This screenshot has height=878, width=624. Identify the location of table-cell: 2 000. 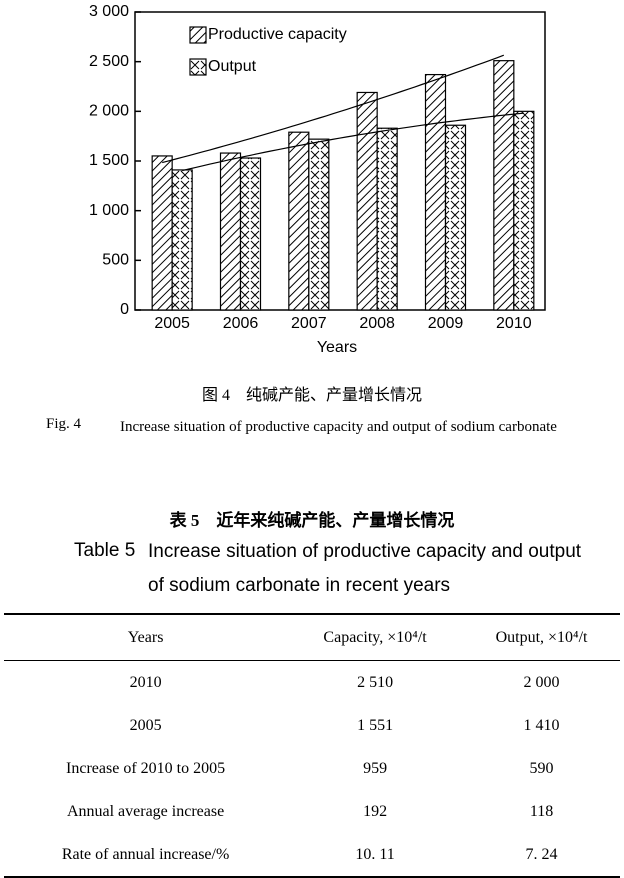
(541, 682).